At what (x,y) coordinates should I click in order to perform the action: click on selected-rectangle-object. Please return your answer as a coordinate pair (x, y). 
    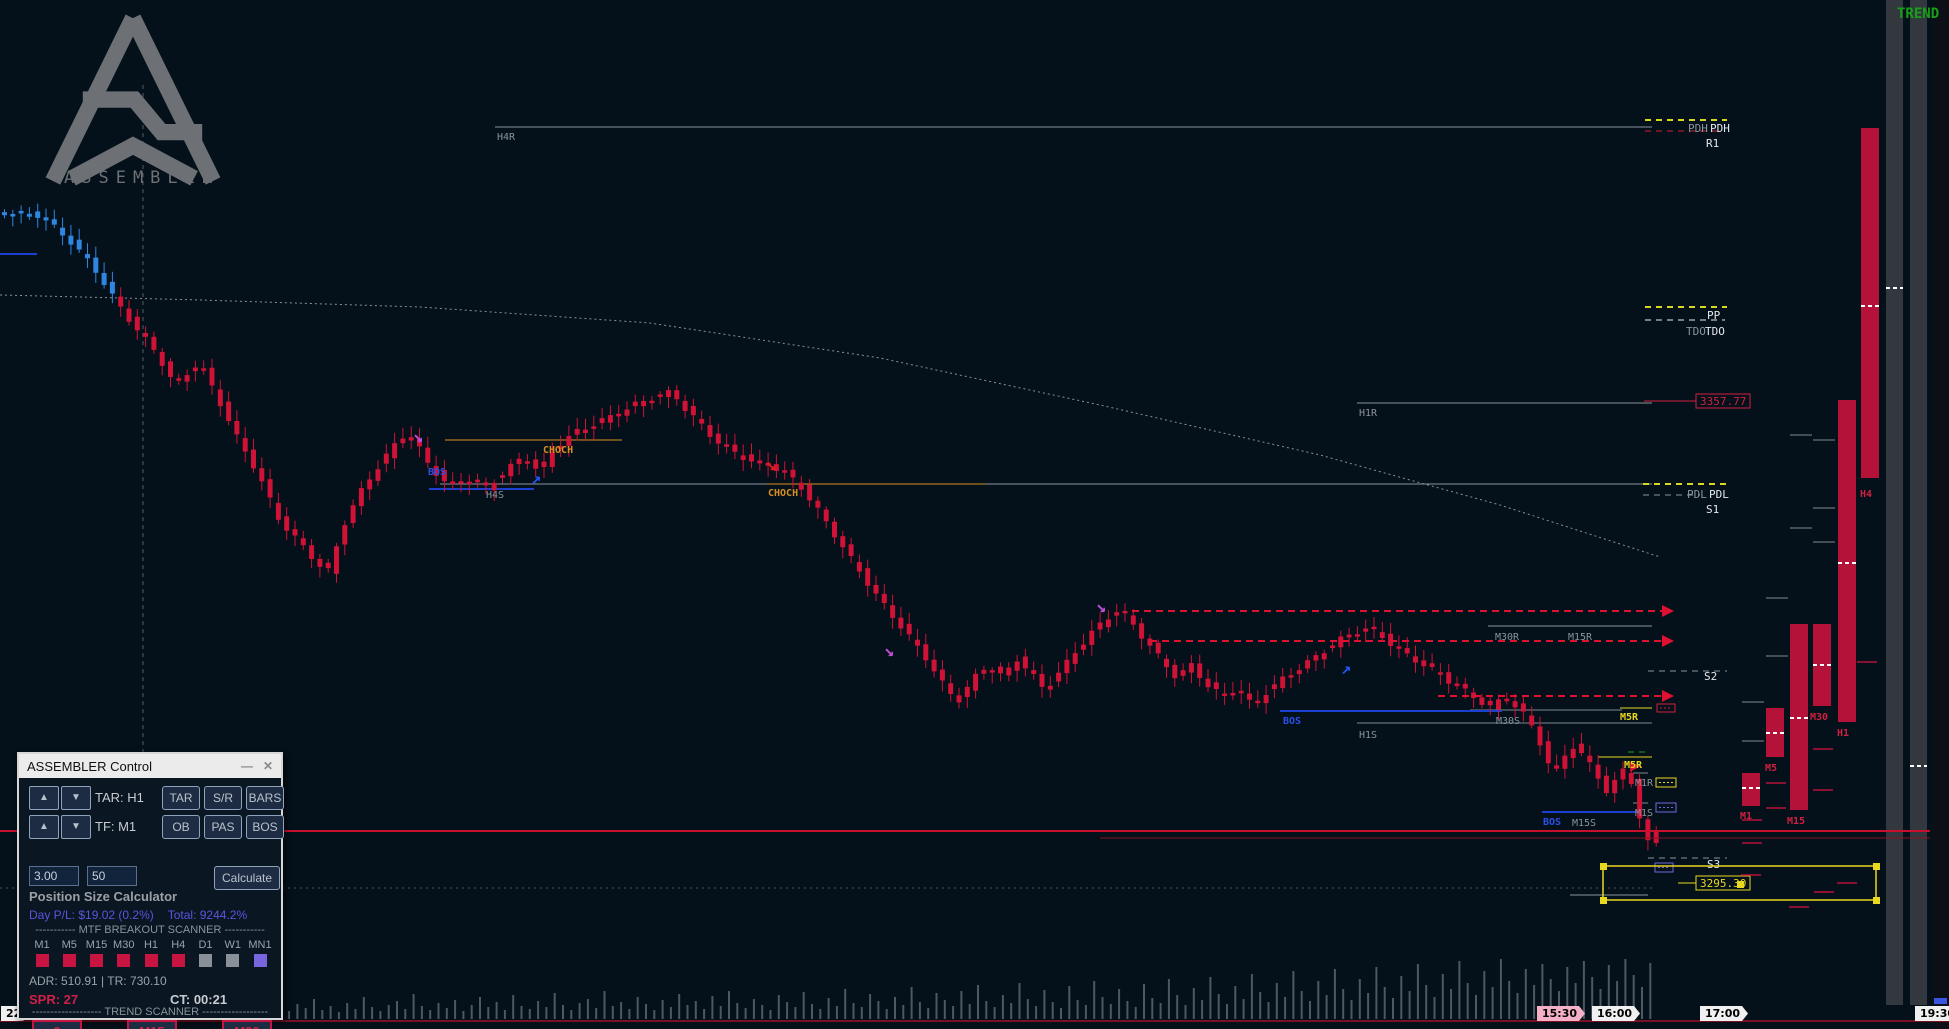
    Looking at the image, I should click on (1739, 883).